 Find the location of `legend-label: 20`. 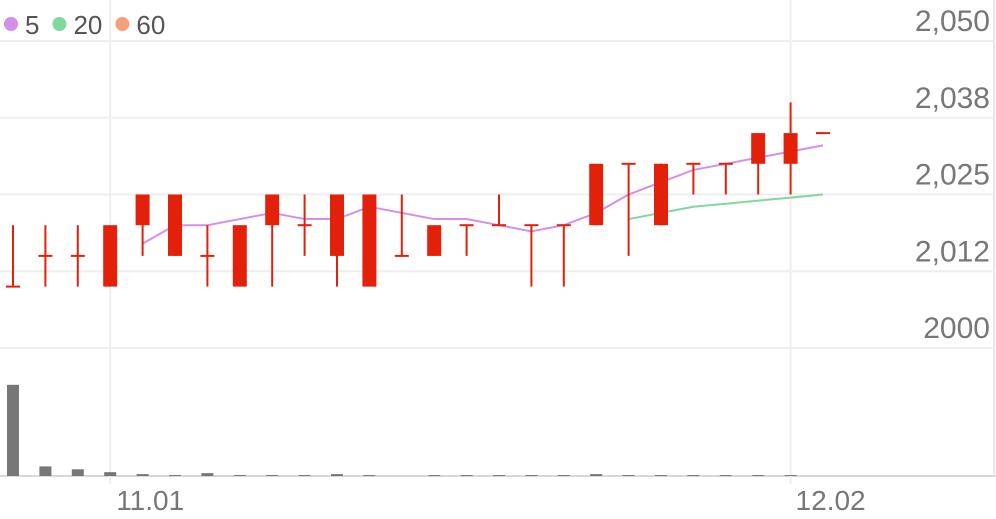

legend-label: 20 is located at coordinates (87, 25).